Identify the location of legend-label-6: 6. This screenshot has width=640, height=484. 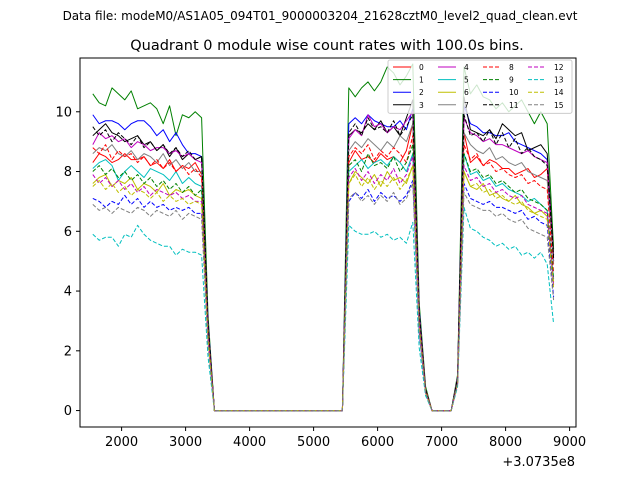
(466, 92).